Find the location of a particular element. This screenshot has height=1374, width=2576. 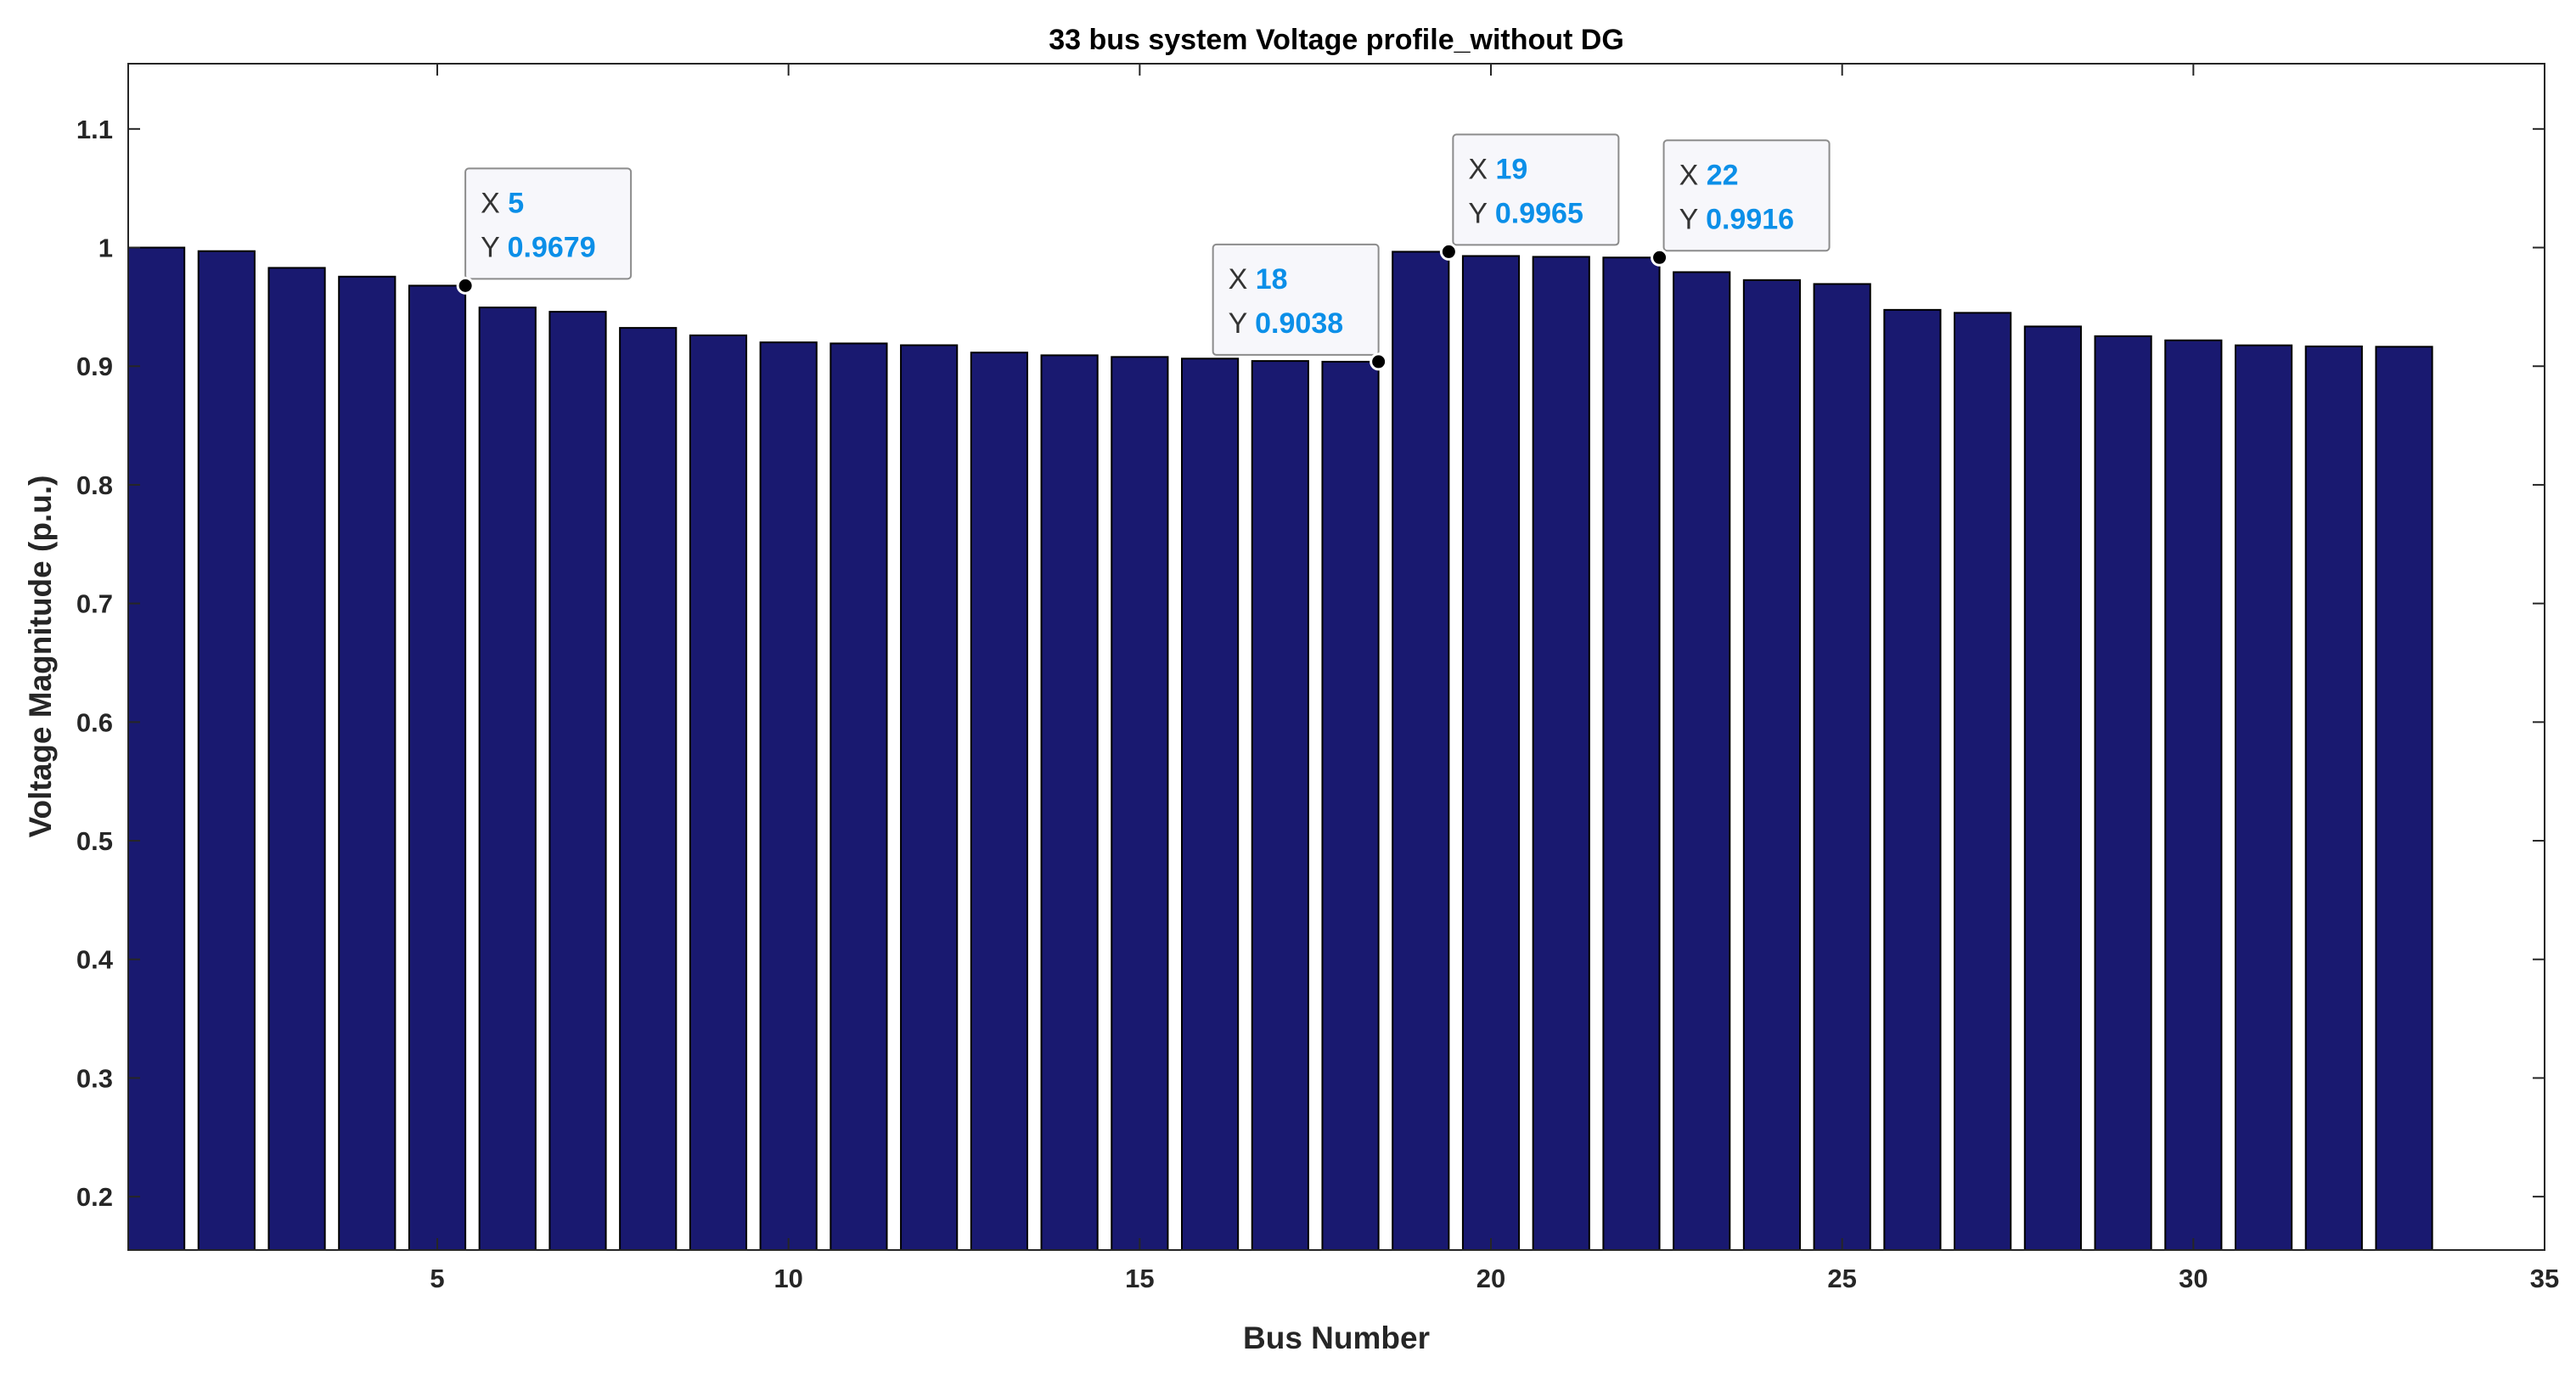

x-tick-label: 25 is located at coordinates (1841, 1278).